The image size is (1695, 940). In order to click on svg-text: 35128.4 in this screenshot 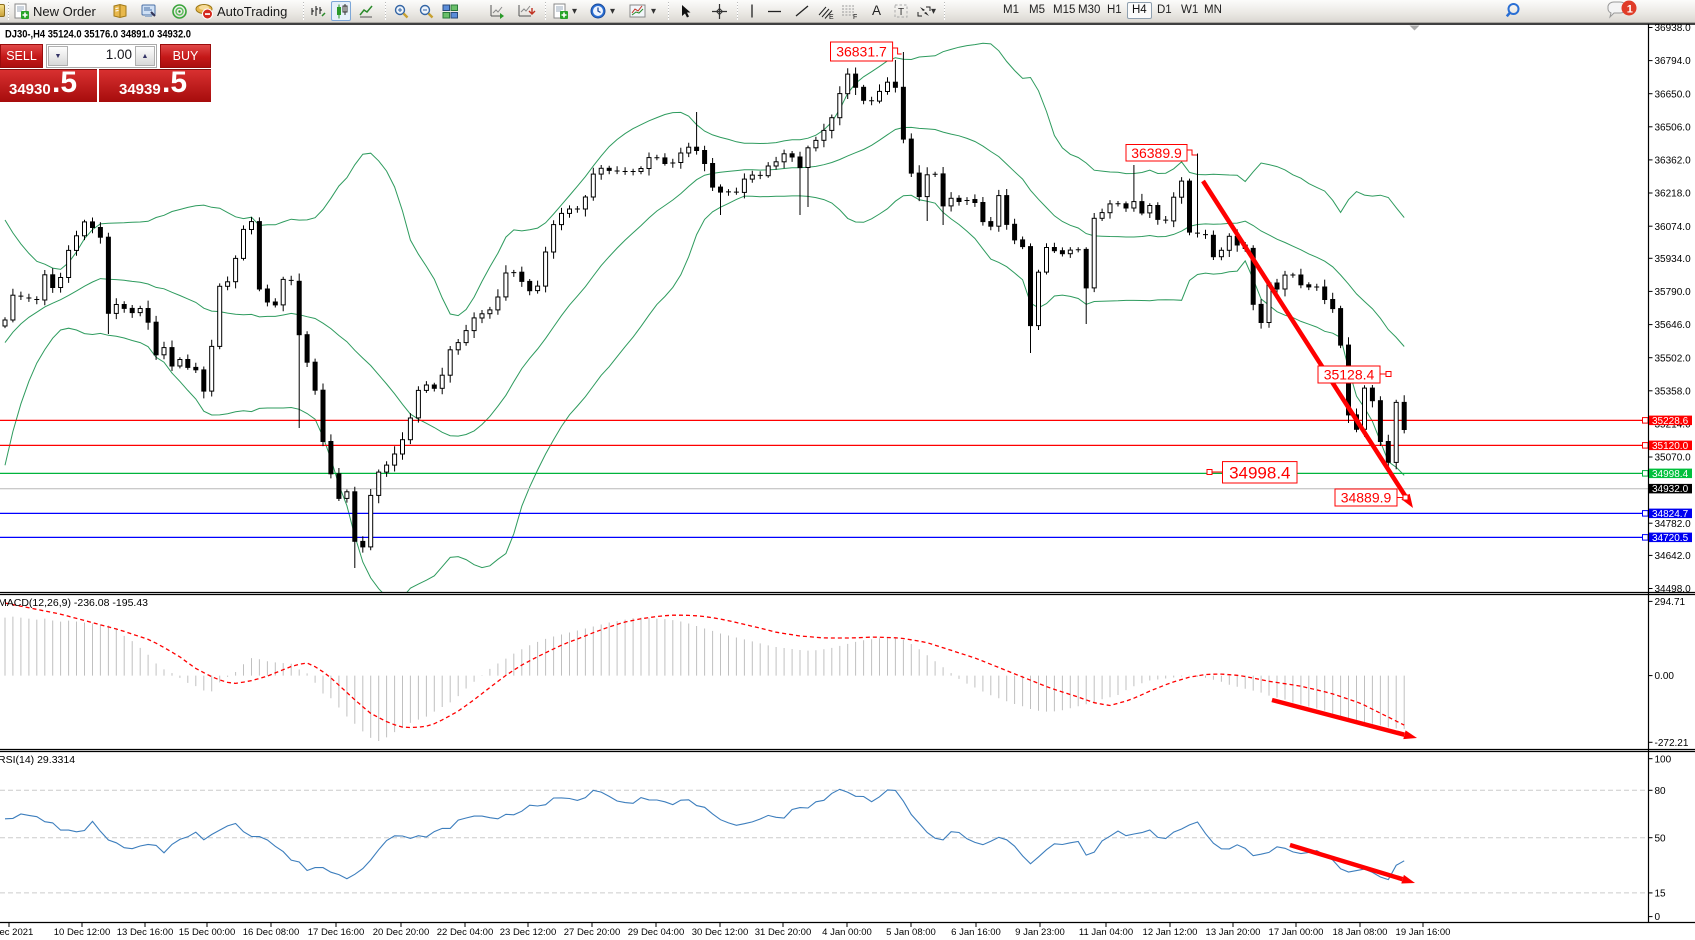, I will do `click(1349, 375)`.